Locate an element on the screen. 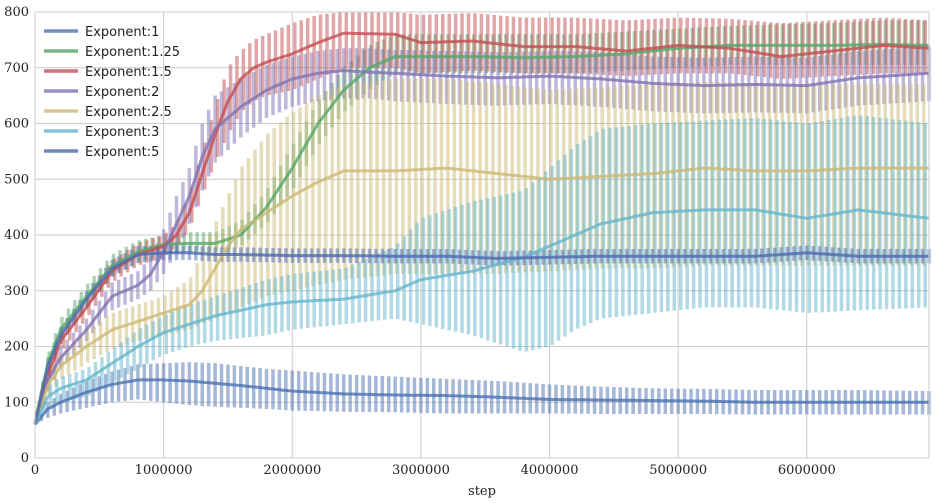  legend-item: Exponent:1 is located at coordinates (101, 32).